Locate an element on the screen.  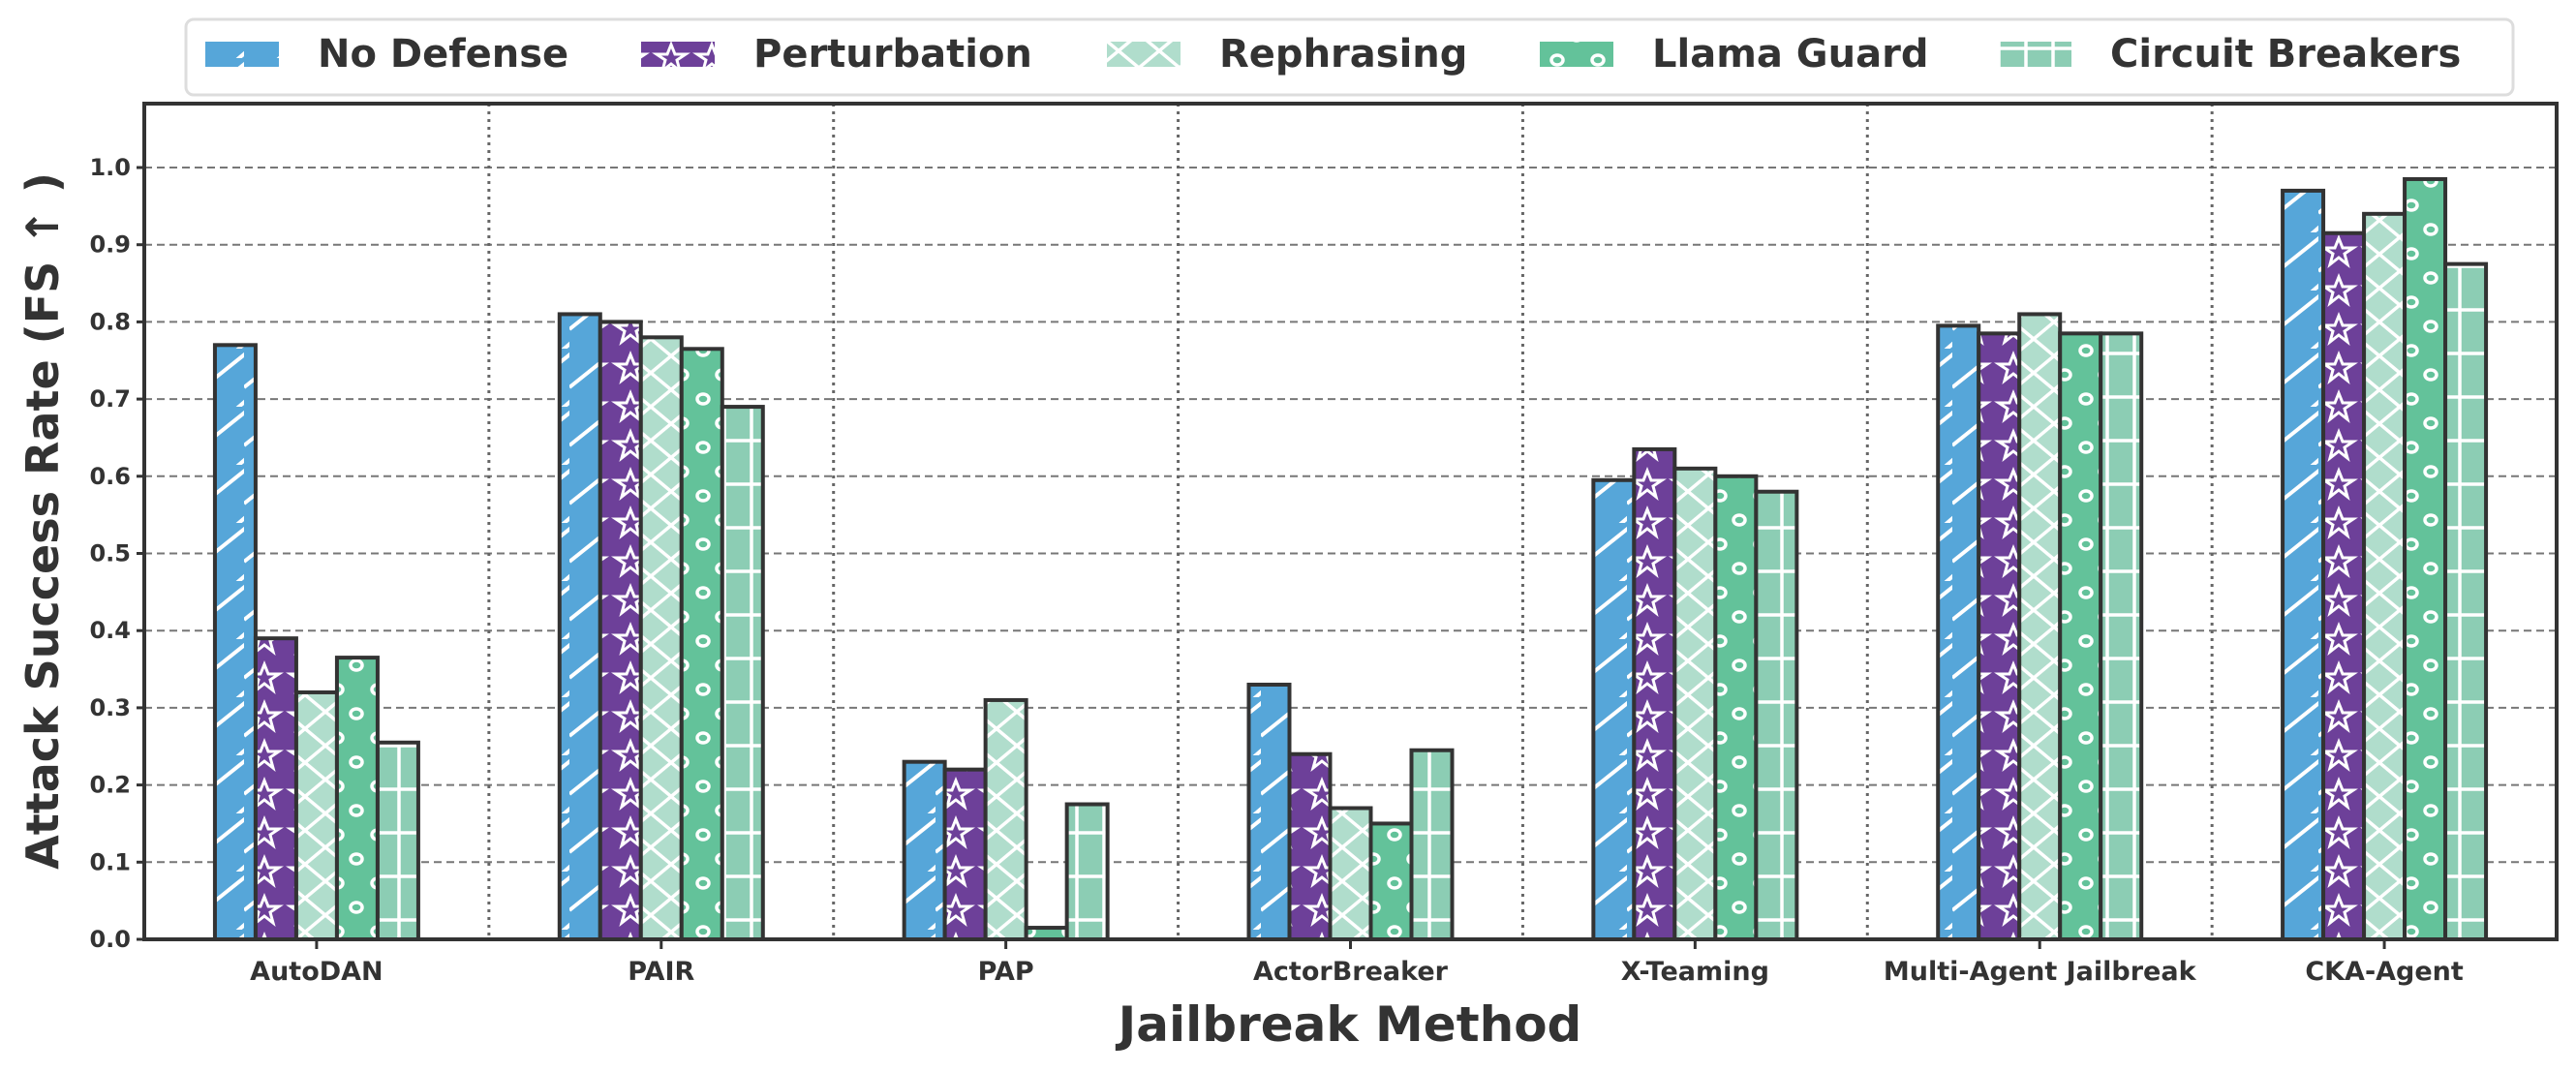
x-tick-label: ActorBreaker is located at coordinates (1351, 972).